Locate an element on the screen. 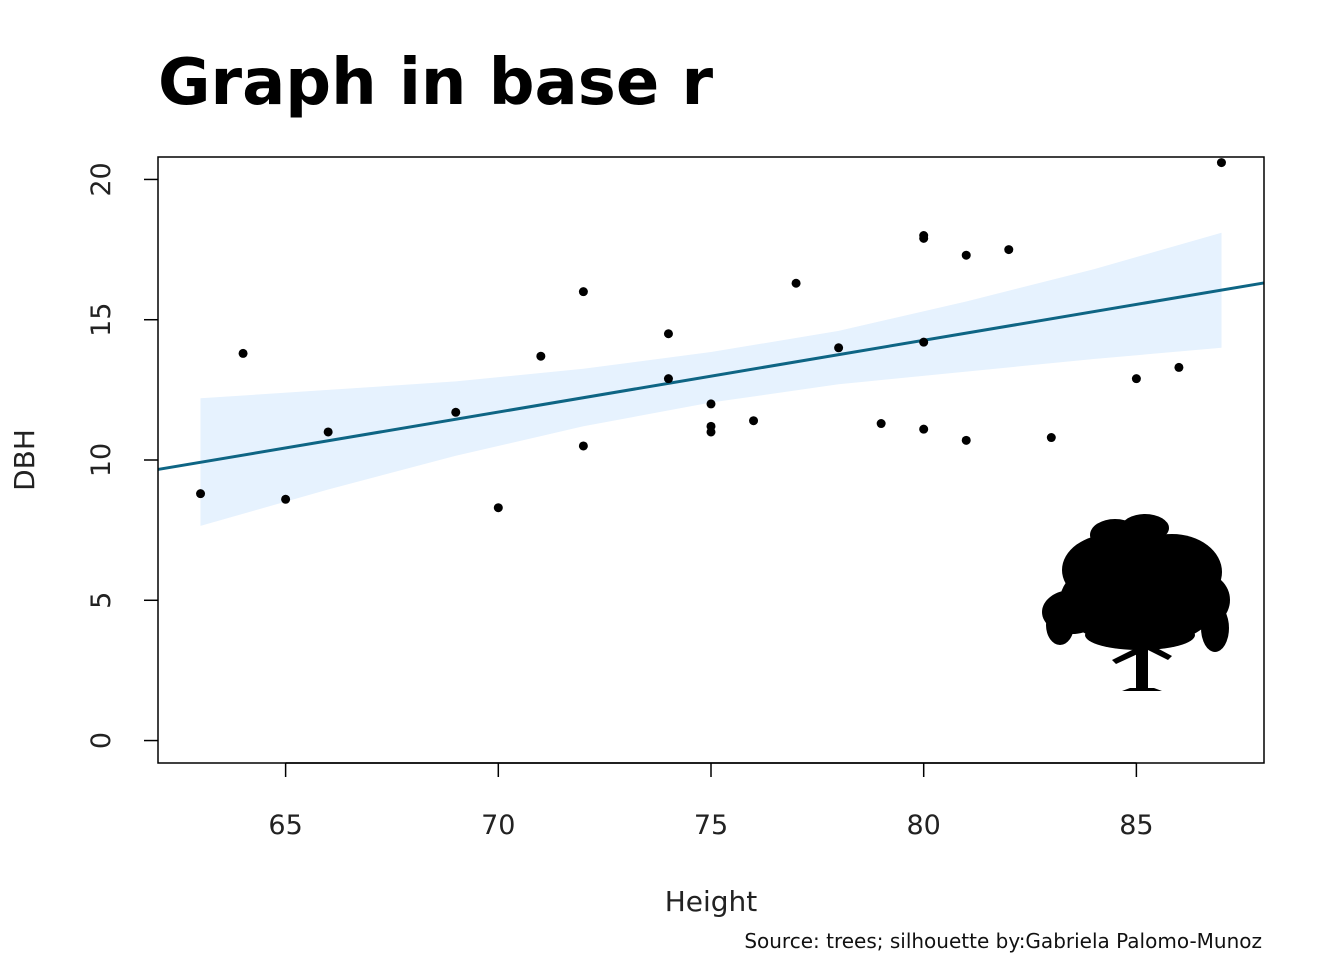  x-axis: 65 70 75 80 85 is located at coordinates (711, 801).